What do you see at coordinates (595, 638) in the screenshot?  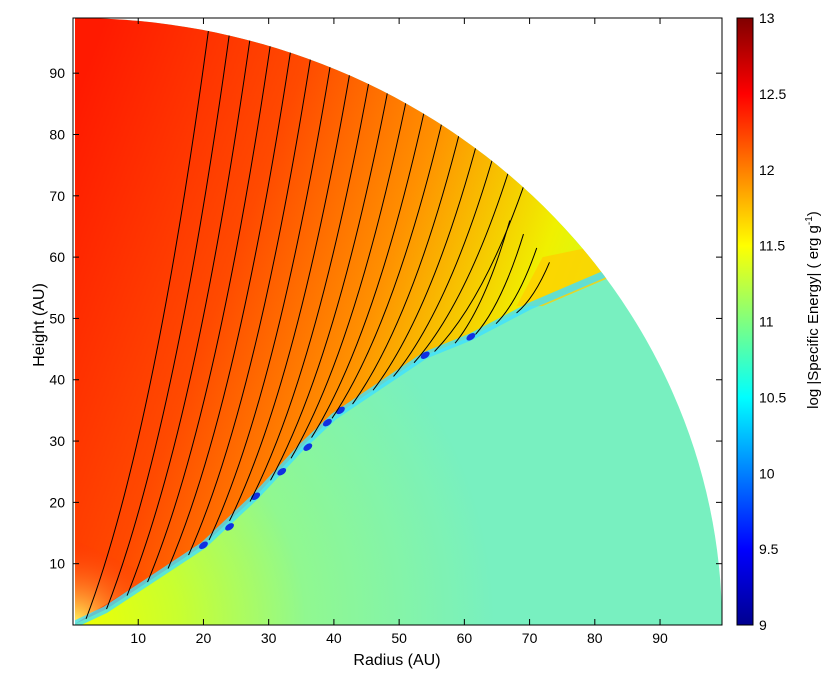 I see `x-tick-label: 80` at bounding box center [595, 638].